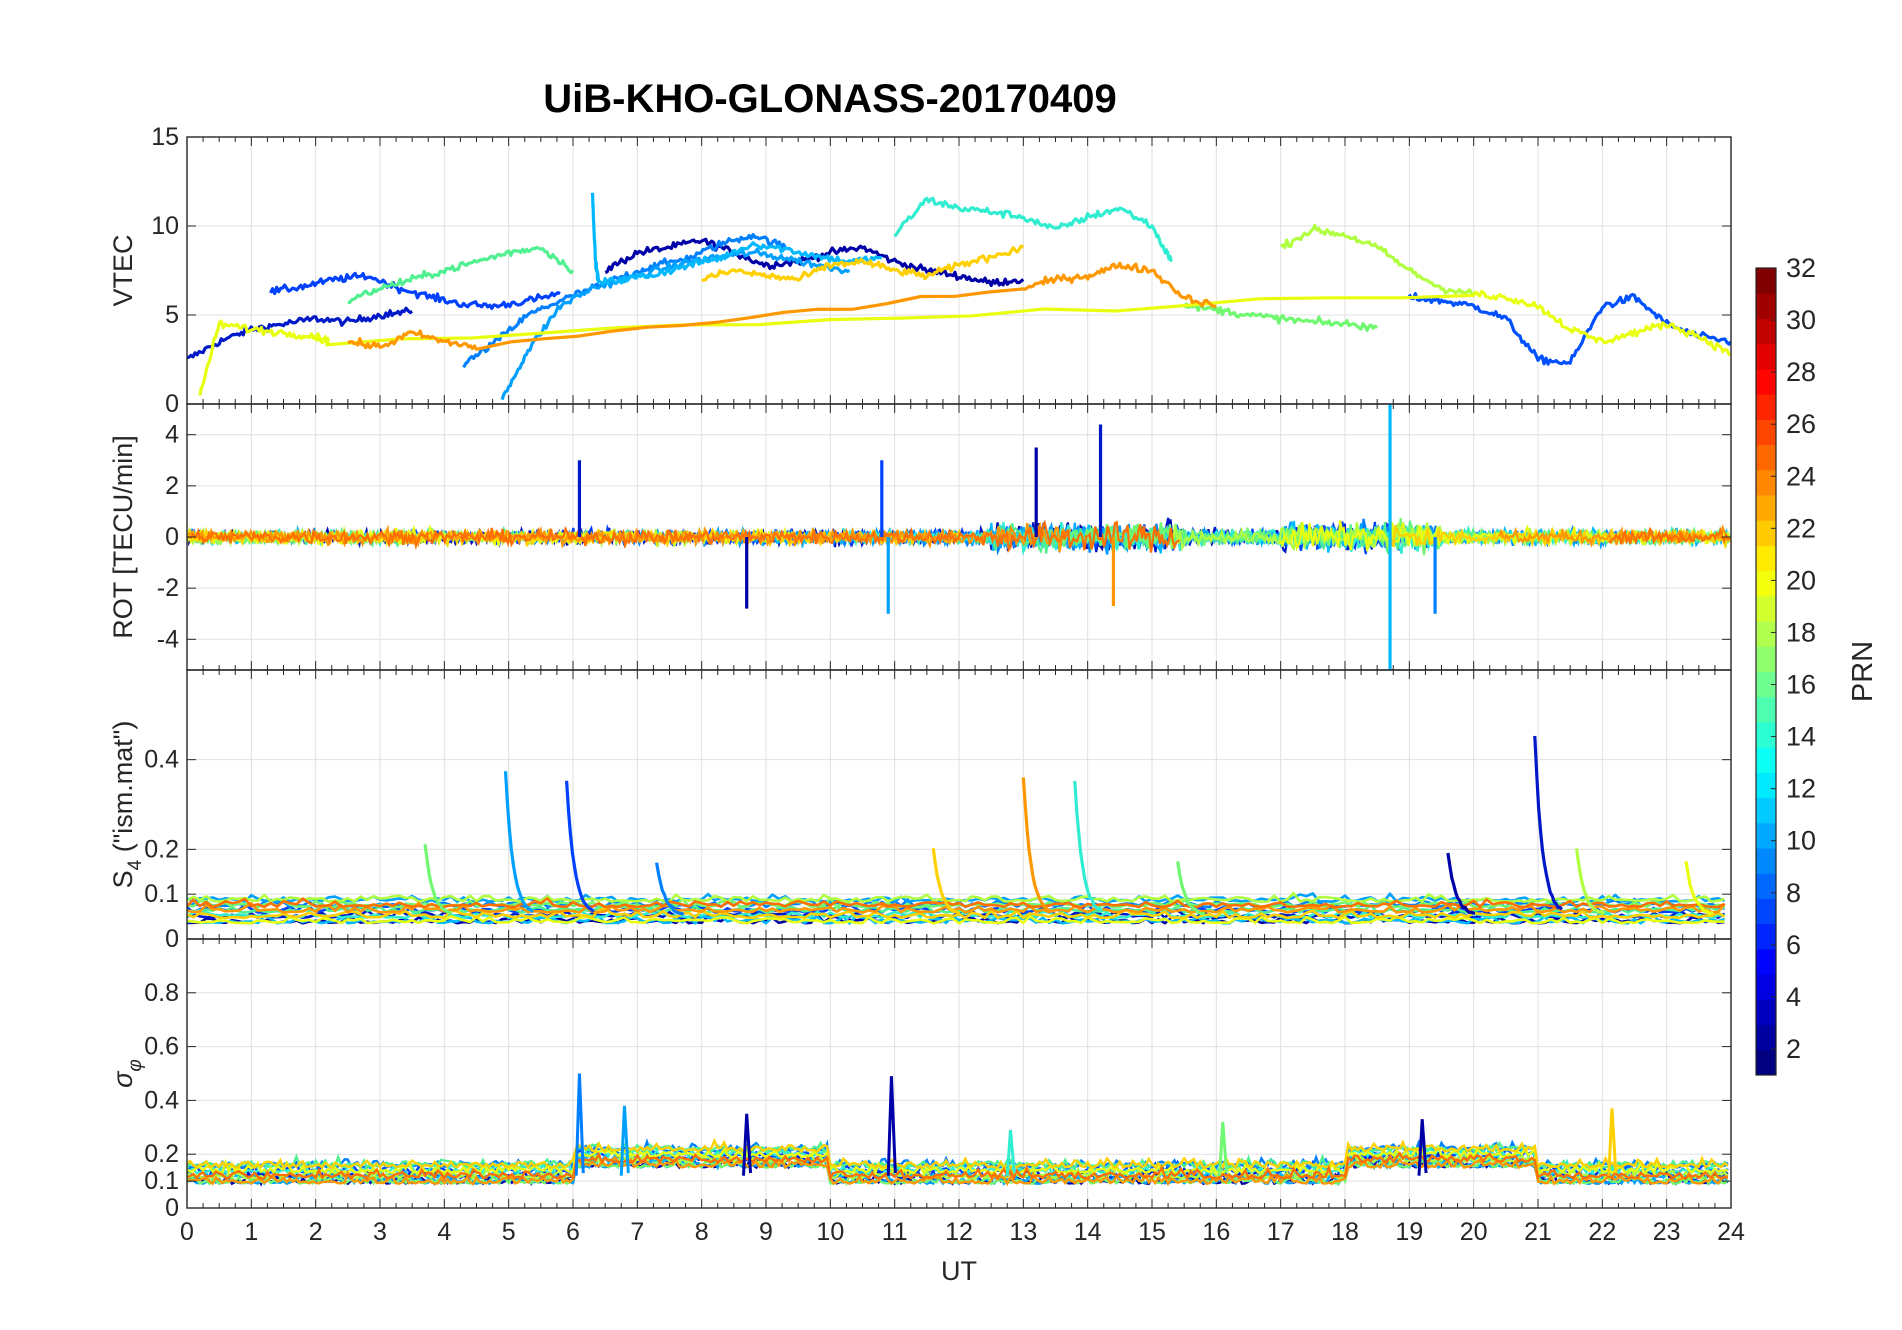 This screenshot has width=1902, height=1330. I want to click on colorbar-tick-label: 14, so click(1801, 737).